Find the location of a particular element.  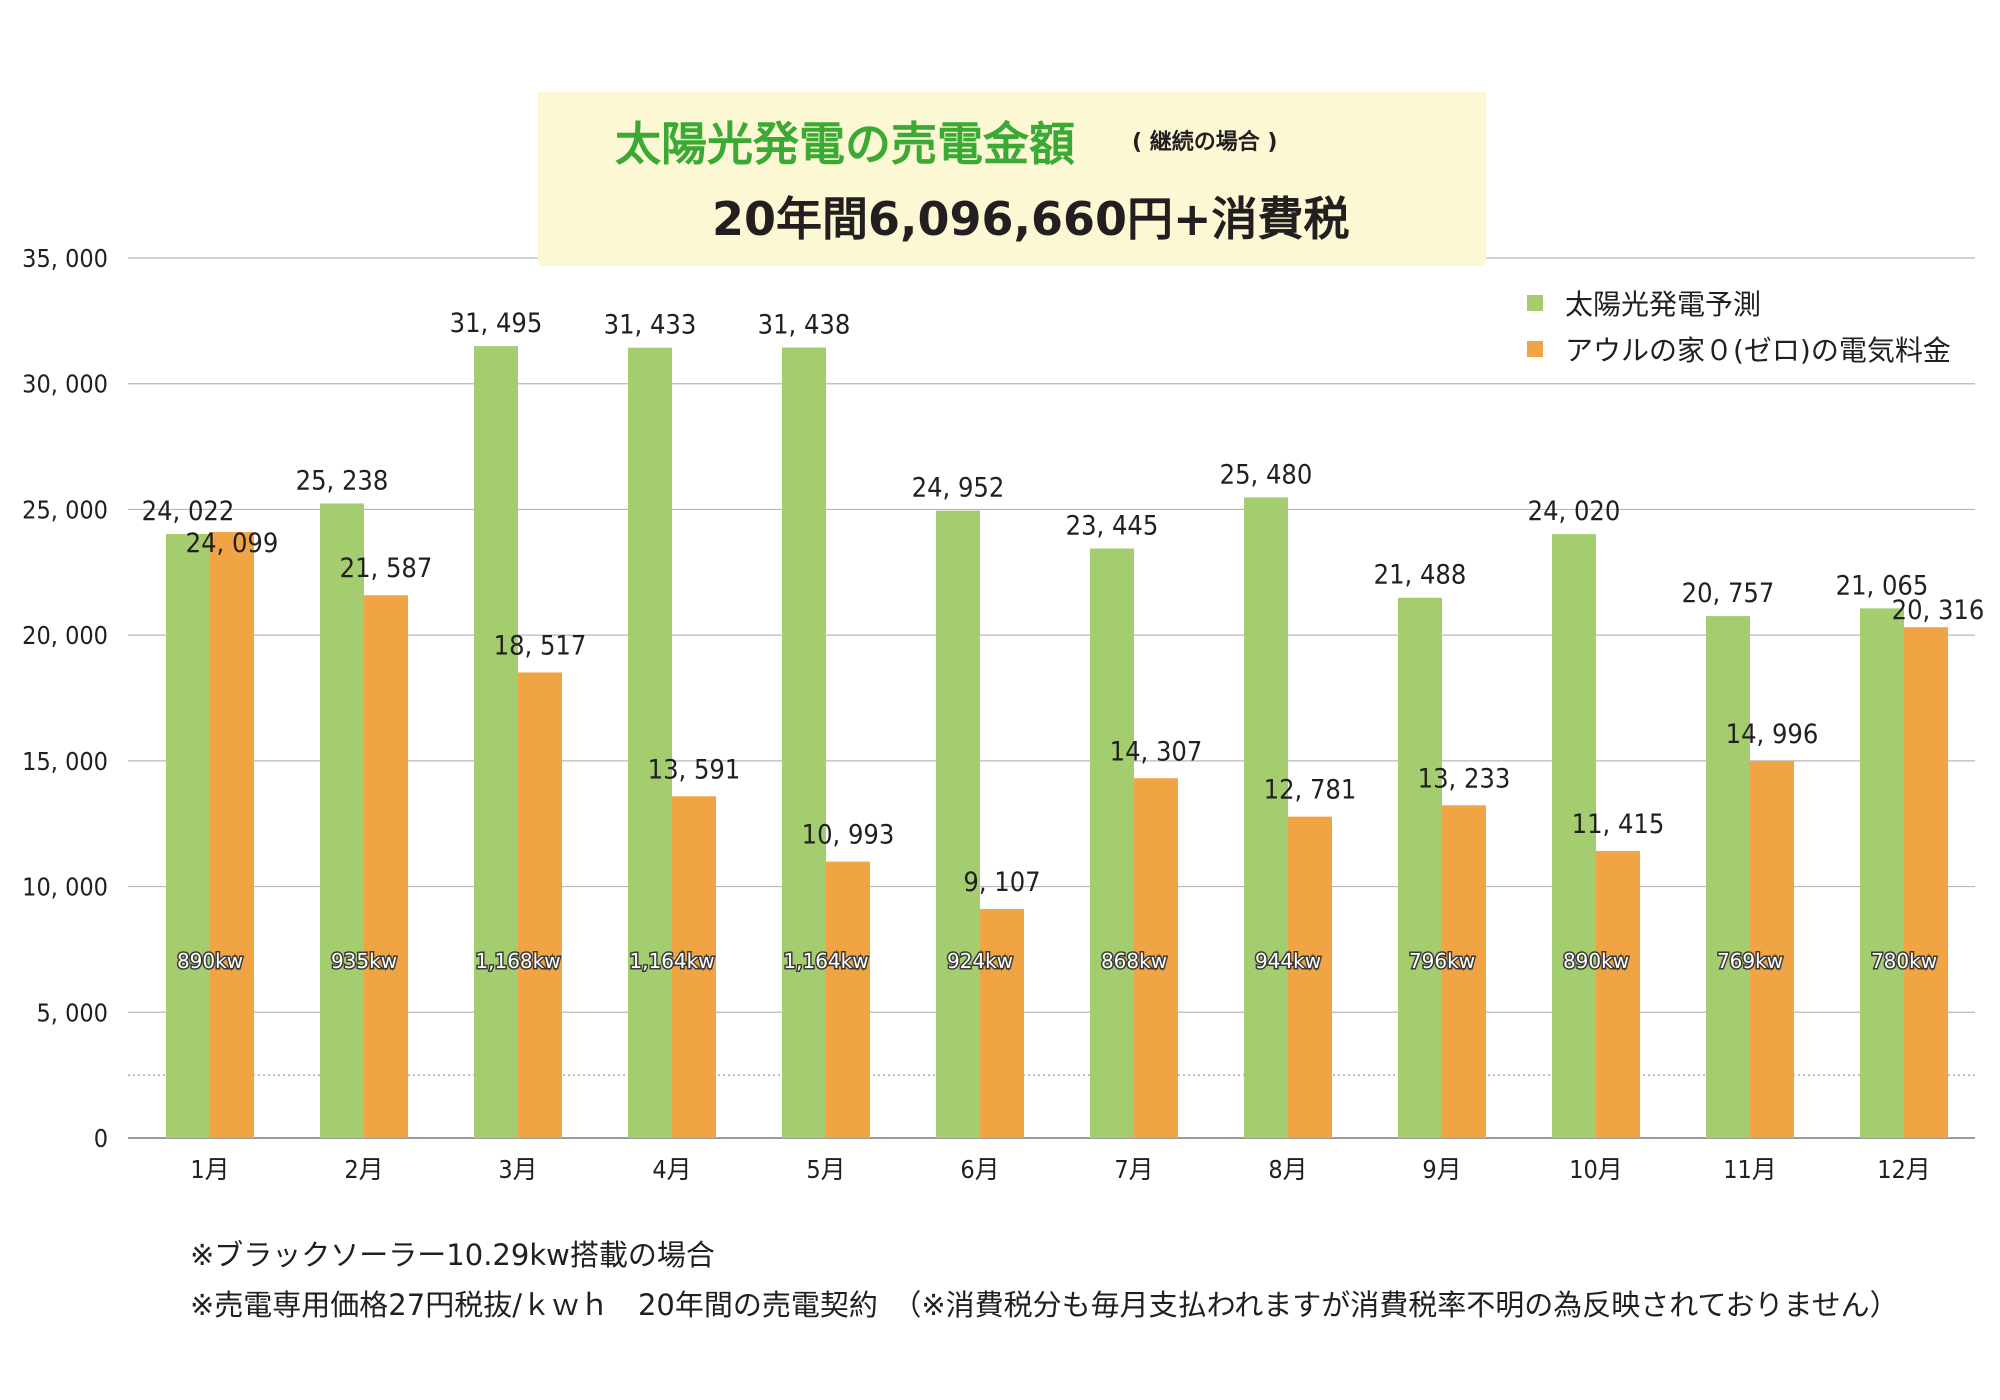

x-tick-label: 6月 is located at coordinates (979, 1169).